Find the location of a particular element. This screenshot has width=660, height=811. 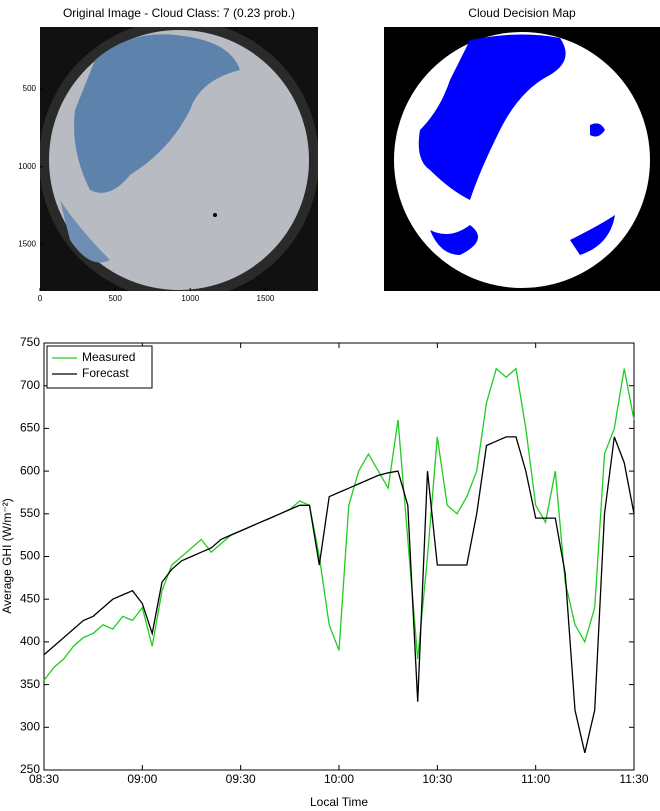

x-tick-label: 10:00 is located at coordinates (339, 779).